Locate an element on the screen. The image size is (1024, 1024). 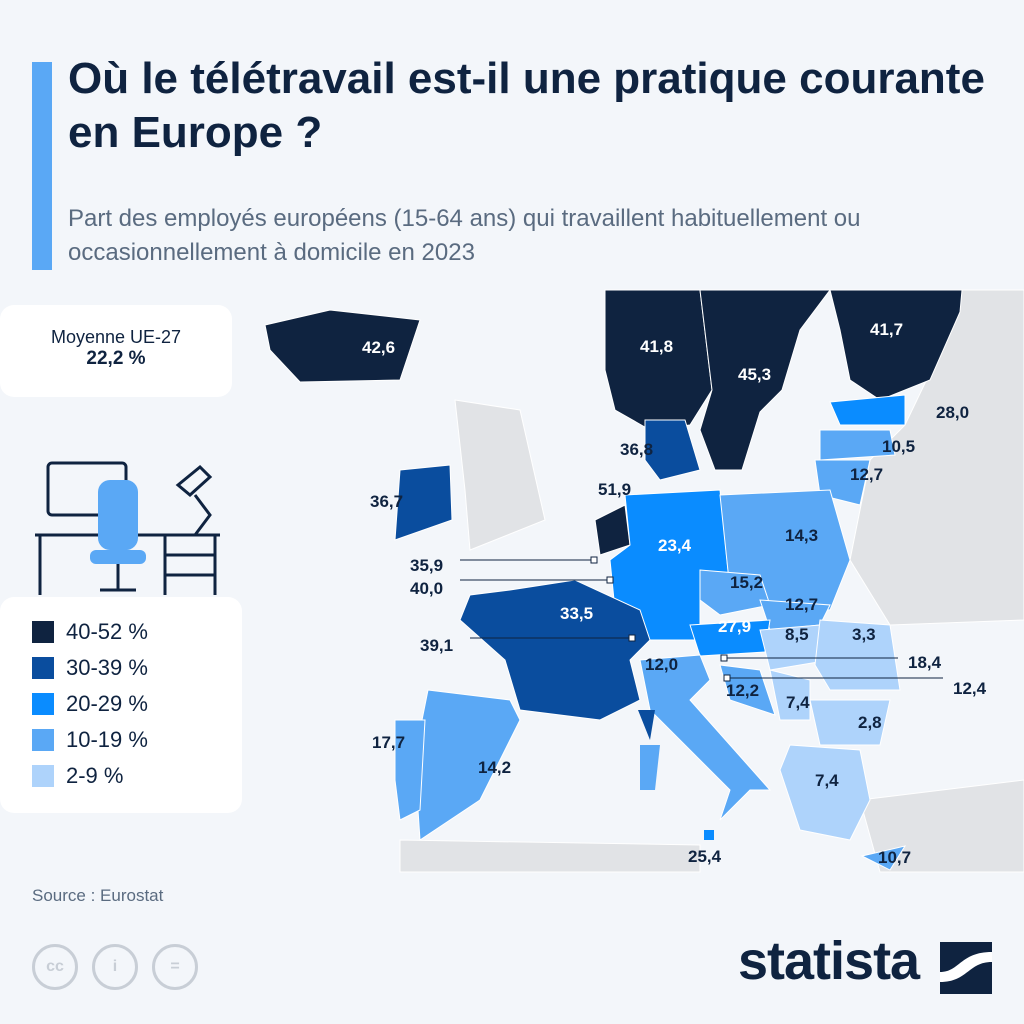
legend-item: 20-29 % is located at coordinates (90, 704).